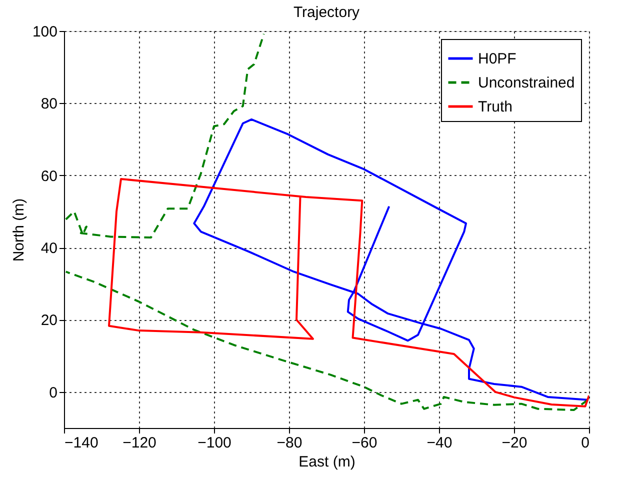  Describe the element at coordinates (81, 443) in the screenshot. I see `x-tick-label: −140` at that location.